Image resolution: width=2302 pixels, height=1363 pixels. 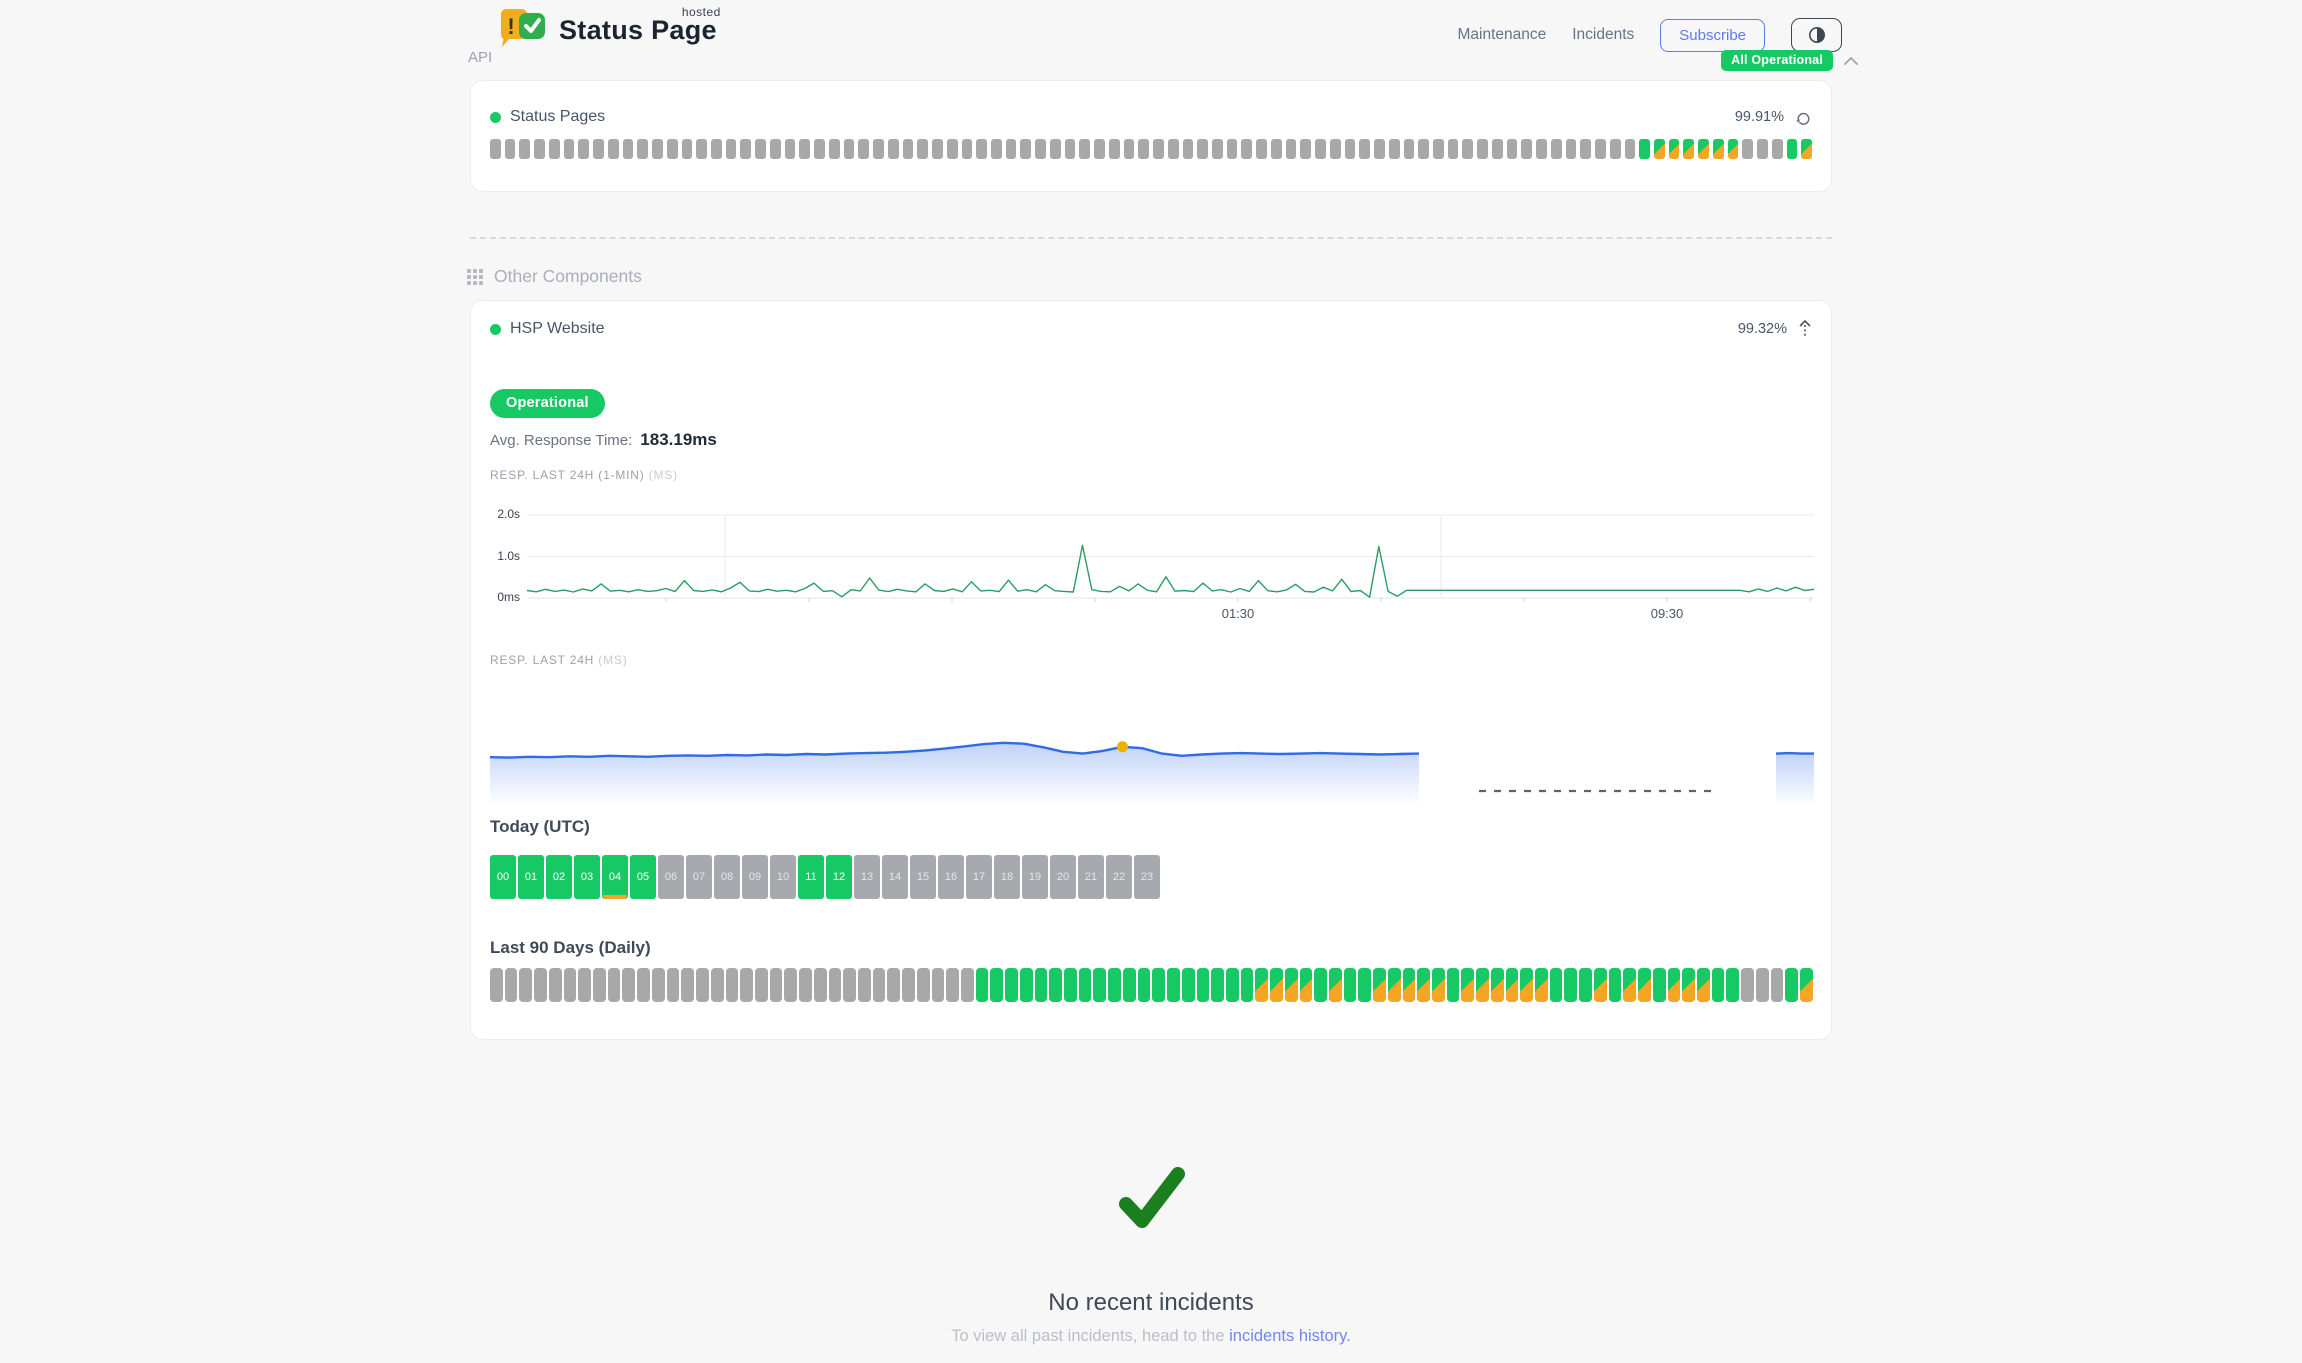 I want to click on hour-block: 19, so click(x=1035, y=877).